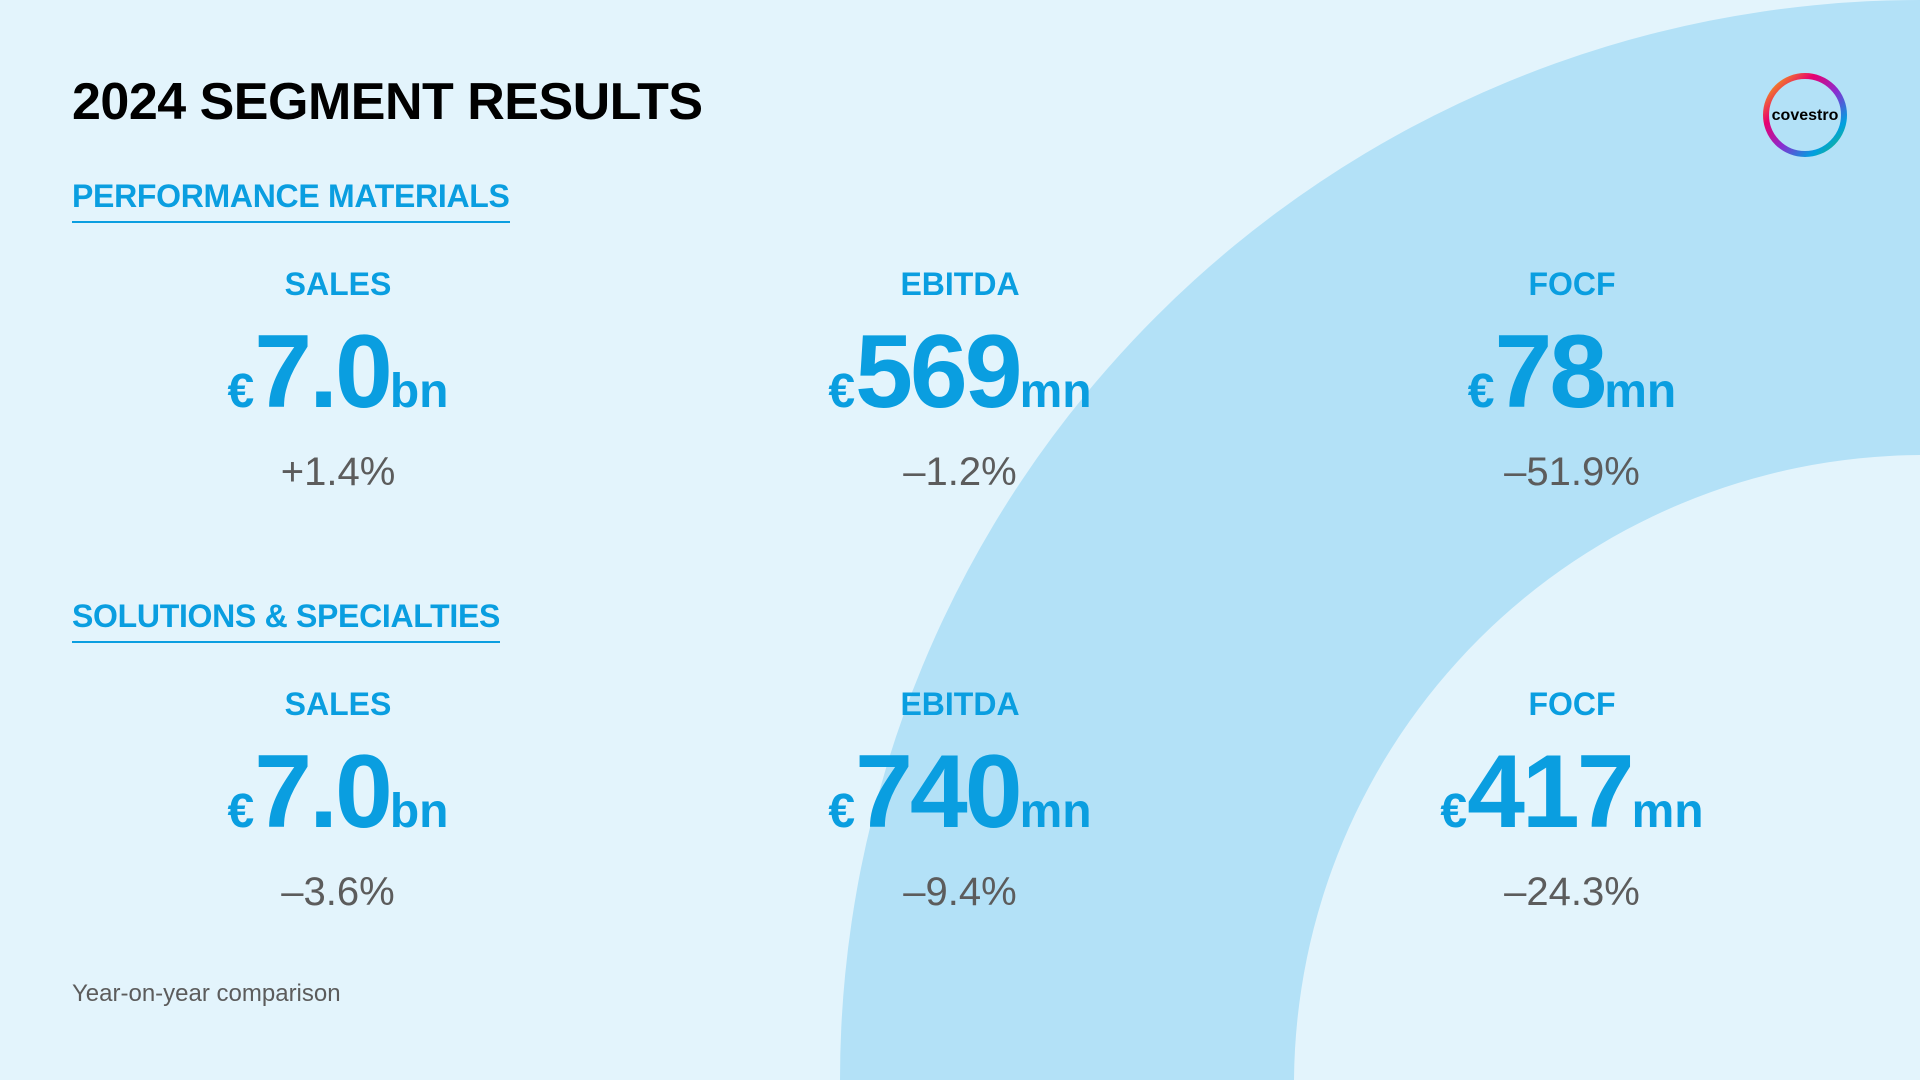 The image size is (1920, 1080). I want to click on metric-pm-focf: FOCF €78mn –51.9%, so click(1572, 379).